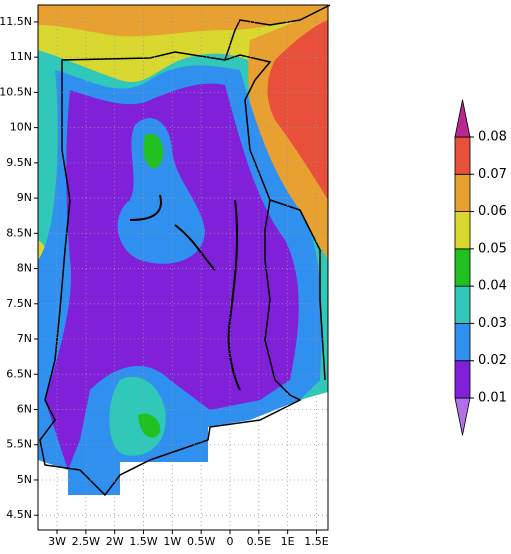 This screenshot has height=554, width=511. Describe the element at coordinates (16, 91) in the screenshot. I see `y-tick-label: 10.5N` at that location.